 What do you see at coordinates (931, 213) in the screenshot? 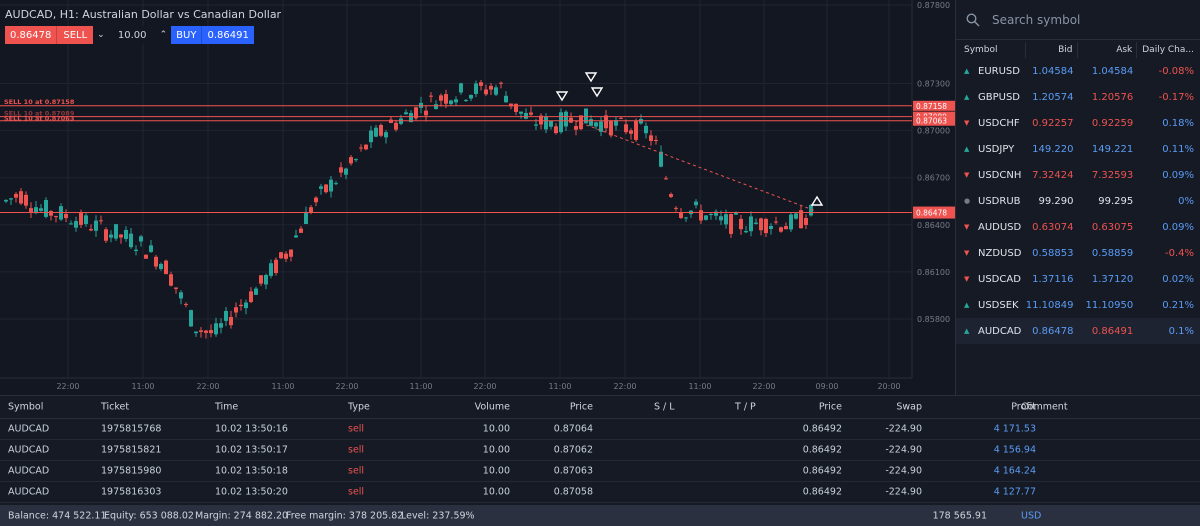
I see `current-price-text: 0.86478` at bounding box center [931, 213].